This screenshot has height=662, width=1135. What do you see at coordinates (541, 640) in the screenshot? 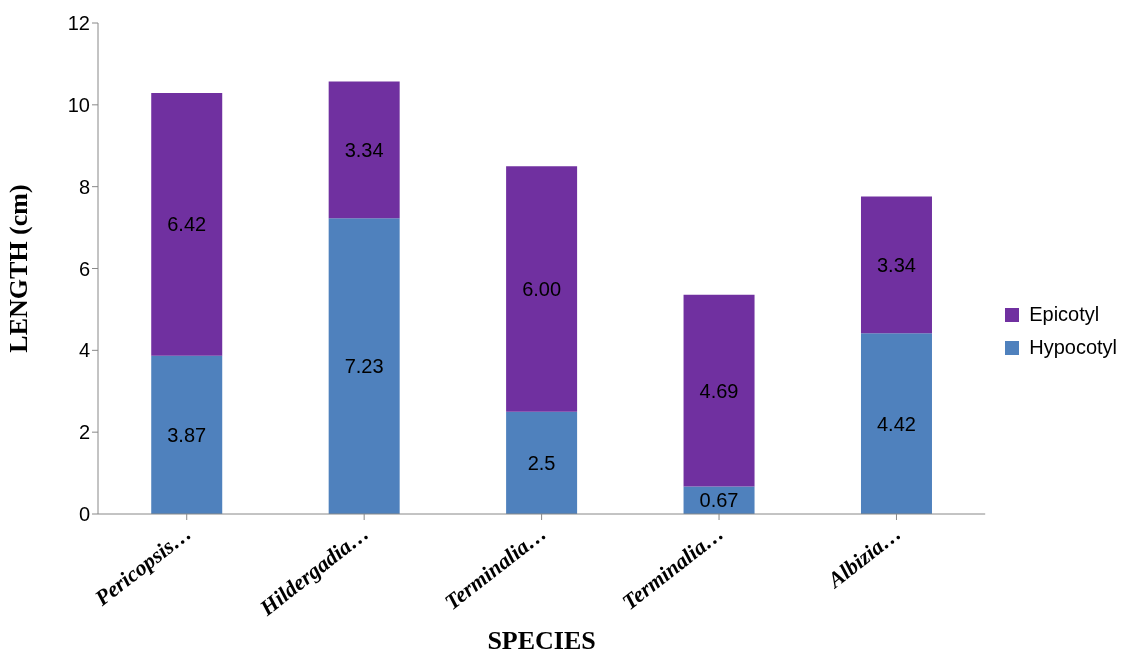
I see `x-axis-title: SPECIES` at bounding box center [541, 640].